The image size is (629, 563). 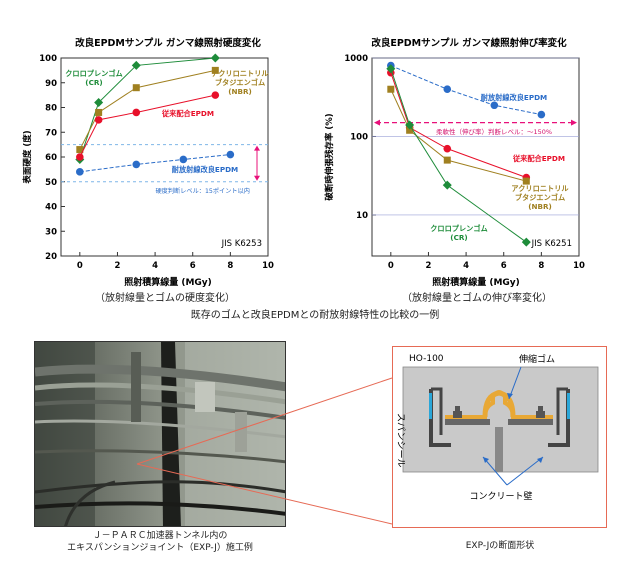 I want to click on y-axis-label: 表面硬度 (度), so click(x=27, y=157).